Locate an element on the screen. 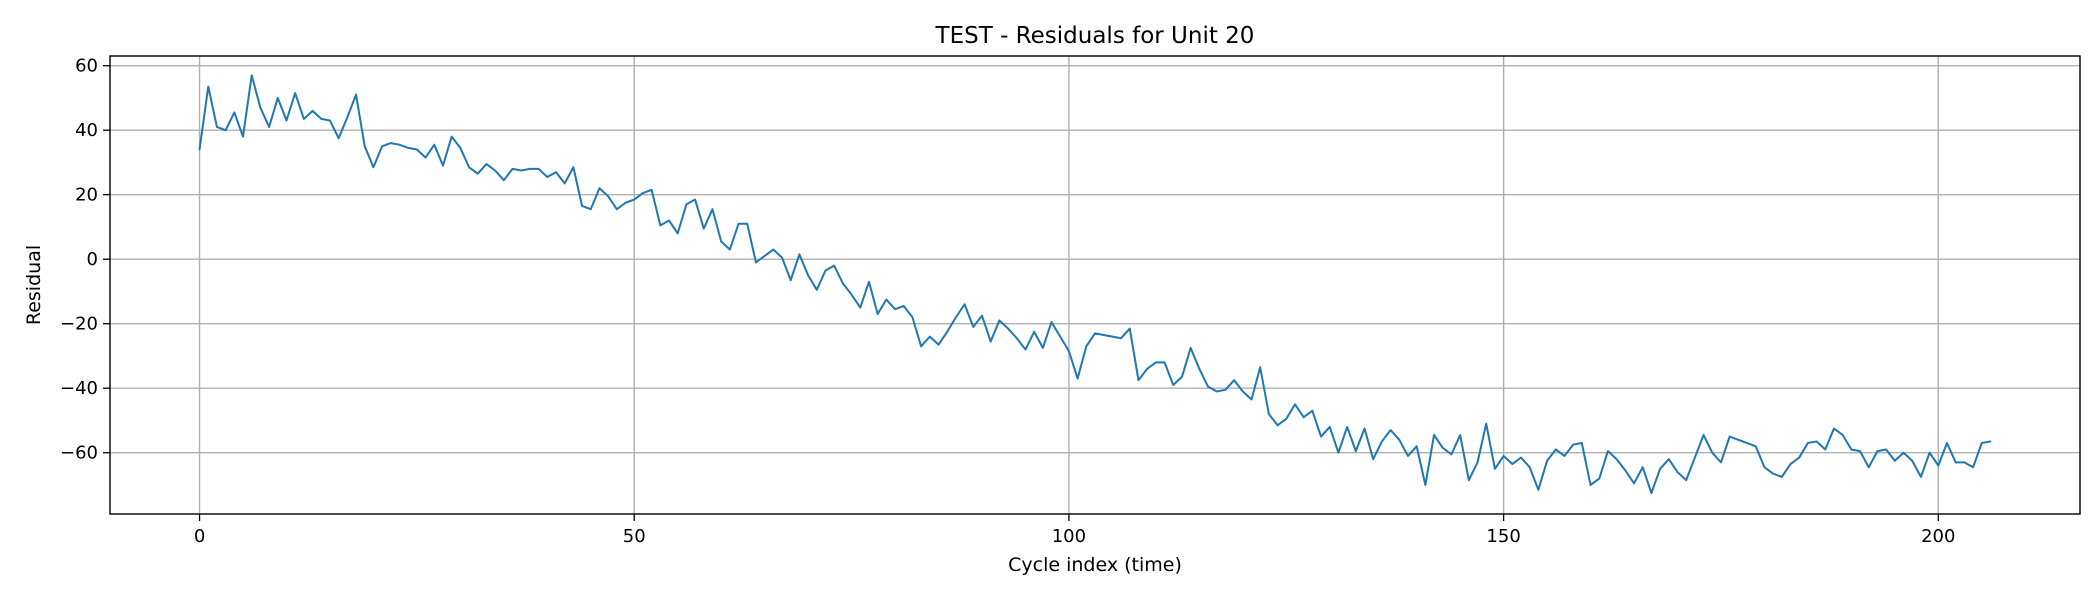 The height and width of the screenshot is (600, 2100). y-tick-label: −40 is located at coordinates (79, 388).